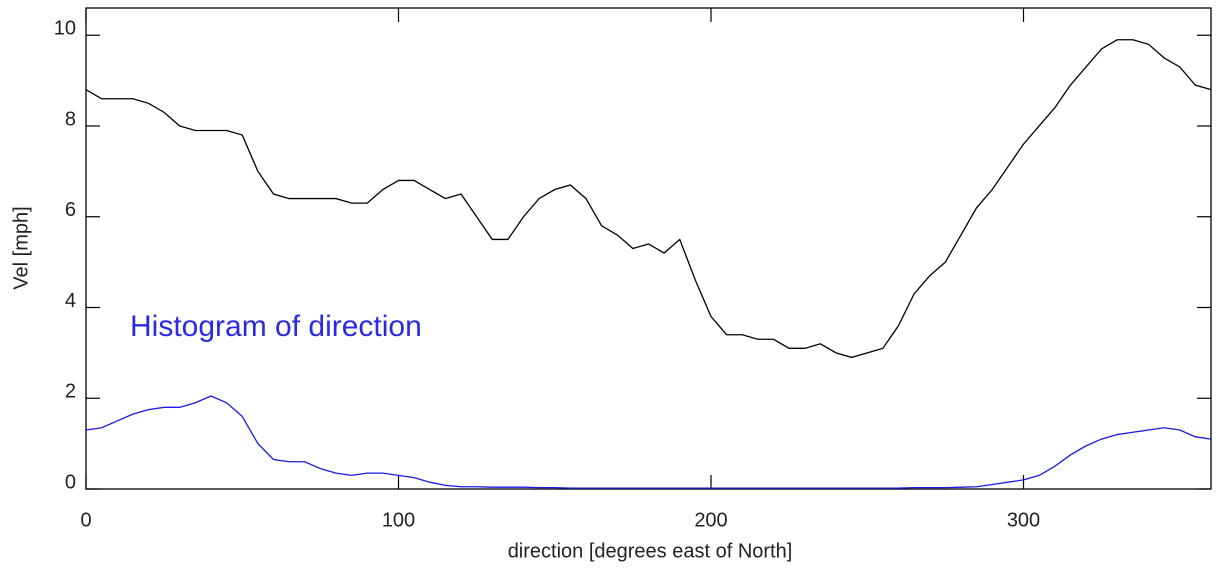  What do you see at coordinates (70, 392) in the screenshot?
I see `y-tick-label: 2` at bounding box center [70, 392].